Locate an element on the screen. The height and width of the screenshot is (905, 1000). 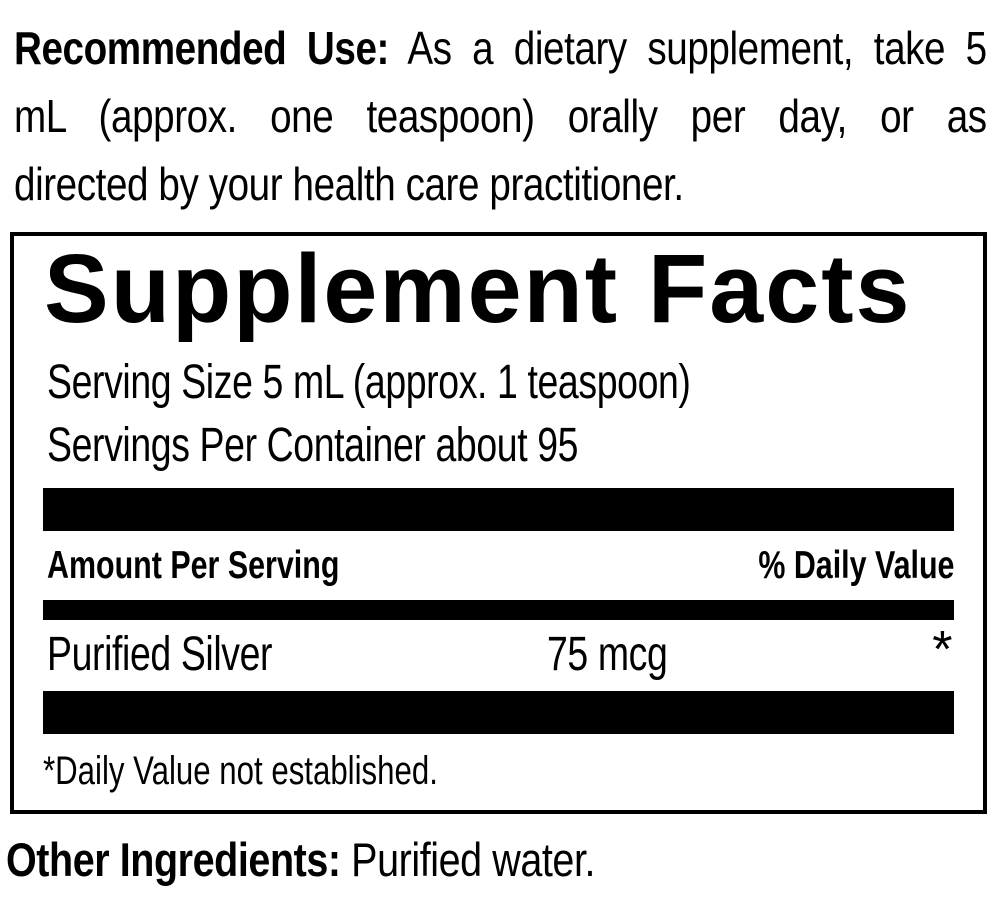
recommended-use-label: Recommended Use: is located at coordinates (201, 48).